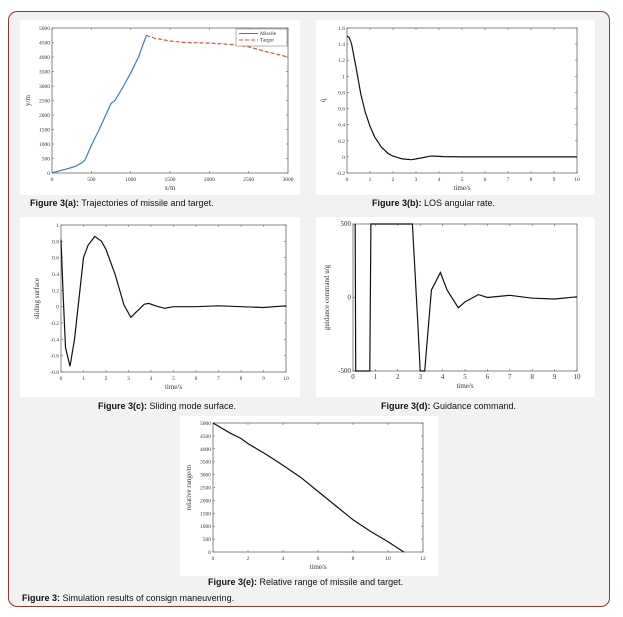 This screenshot has height=617, width=623. Describe the element at coordinates (288, 180) in the screenshot. I see `x-tick-label: 3000` at that location.